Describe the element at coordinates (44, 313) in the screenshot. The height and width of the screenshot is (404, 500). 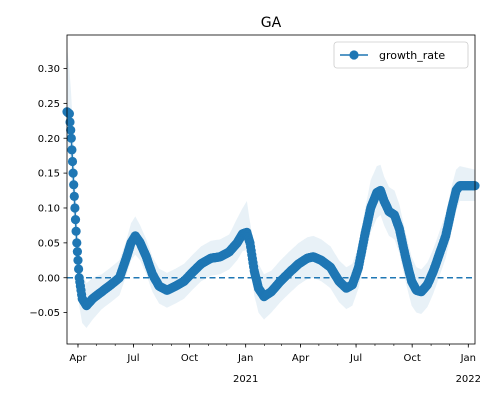
I see `y-tick-label: −0.05` at that location.